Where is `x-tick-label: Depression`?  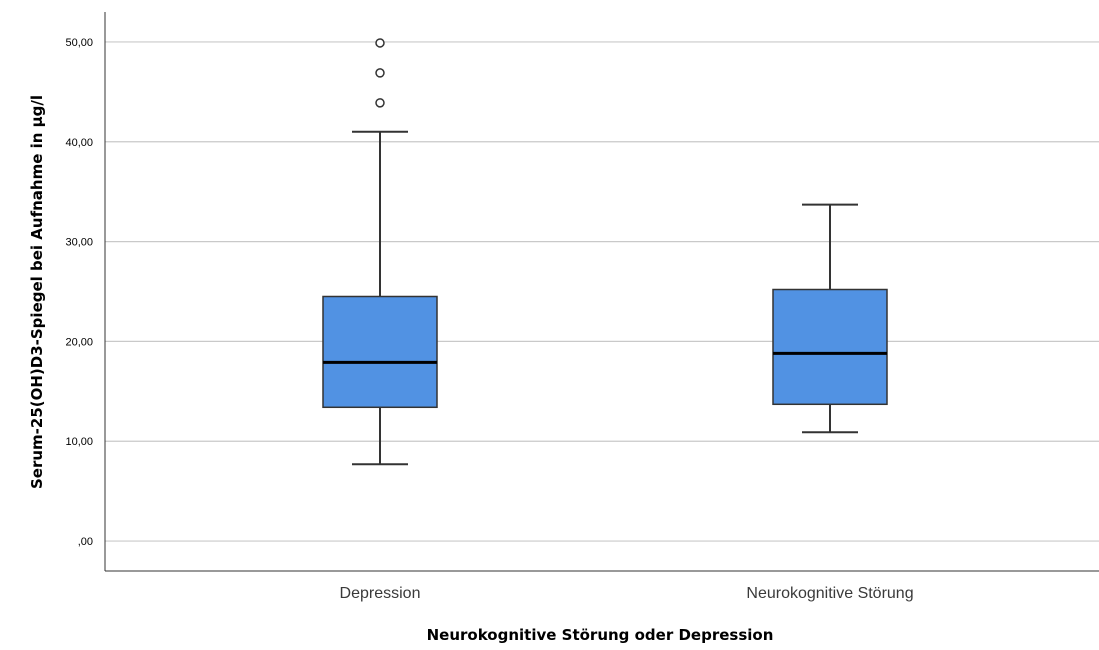 x-tick-label: Depression is located at coordinates (380, 593).